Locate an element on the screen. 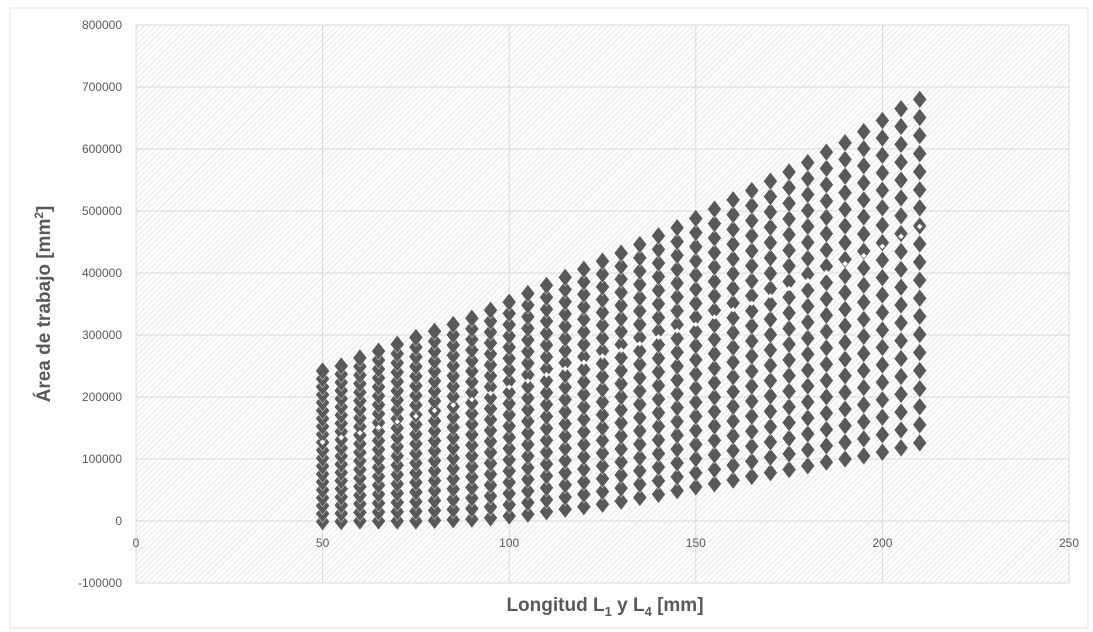 The width and height of the screenshot is (1093, 632). y-tick-label: 0 is located at coordinates (118, 521).